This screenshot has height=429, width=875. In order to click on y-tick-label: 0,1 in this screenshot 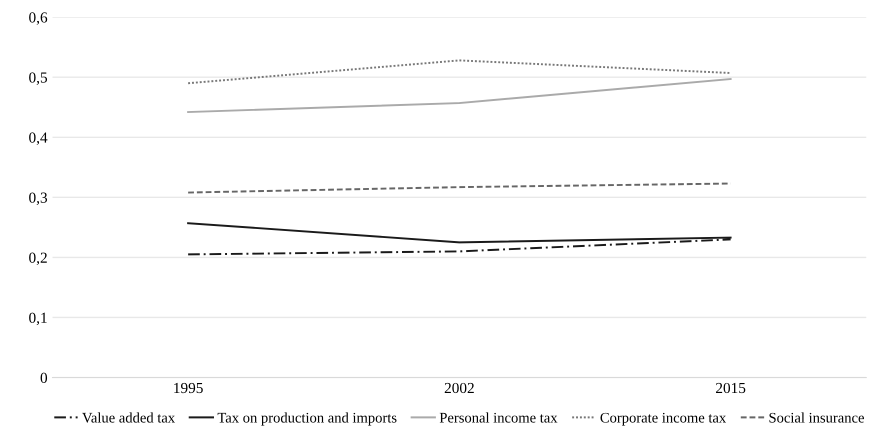, I will do `click(38, 319)`.